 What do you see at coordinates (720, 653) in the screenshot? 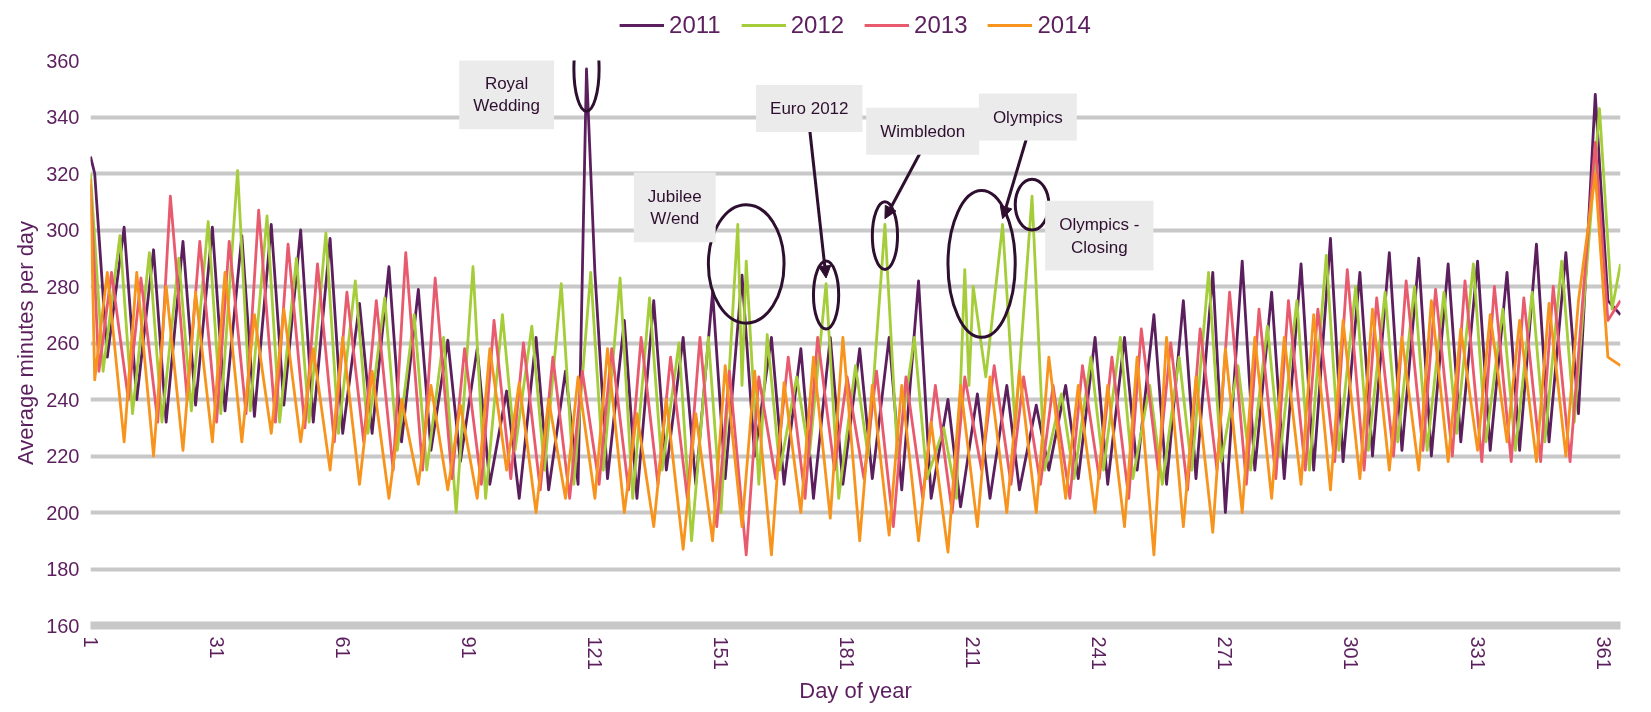
I see `x-tick-label: 151` at bounding box center [720, 653].